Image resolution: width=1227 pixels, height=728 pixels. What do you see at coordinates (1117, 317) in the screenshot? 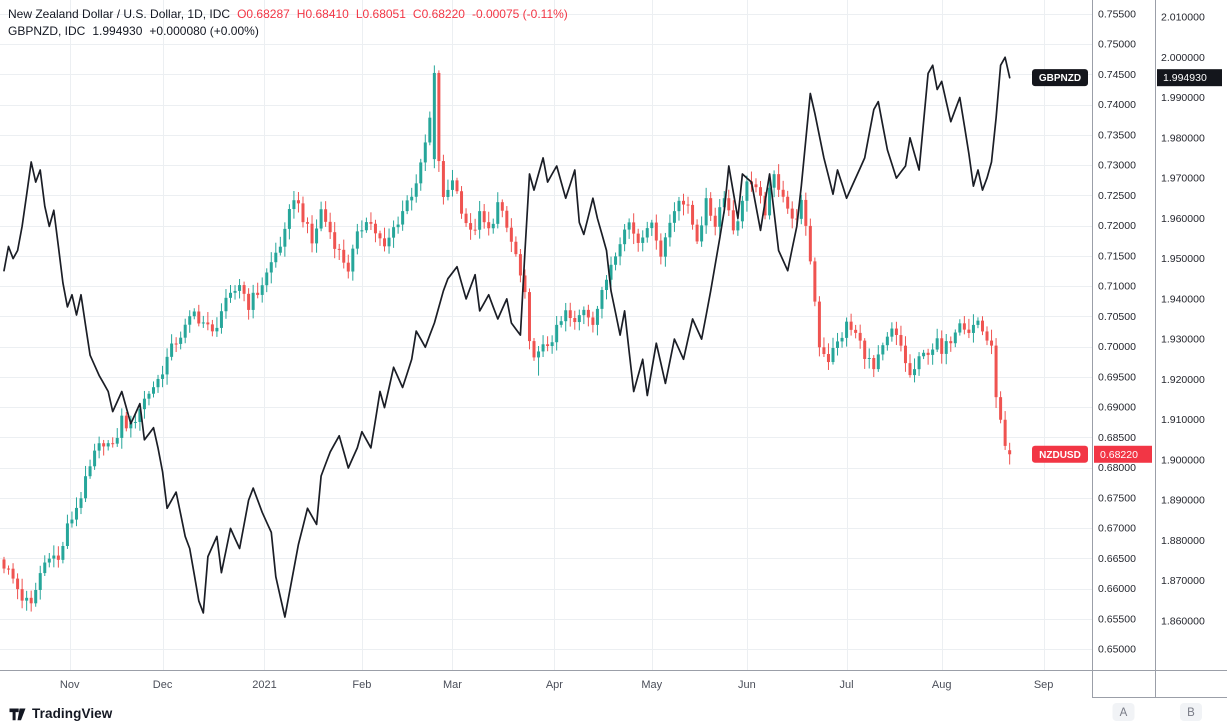
I see `nzd-tick-label: 0.70500` at bounding box center [1117, 317].